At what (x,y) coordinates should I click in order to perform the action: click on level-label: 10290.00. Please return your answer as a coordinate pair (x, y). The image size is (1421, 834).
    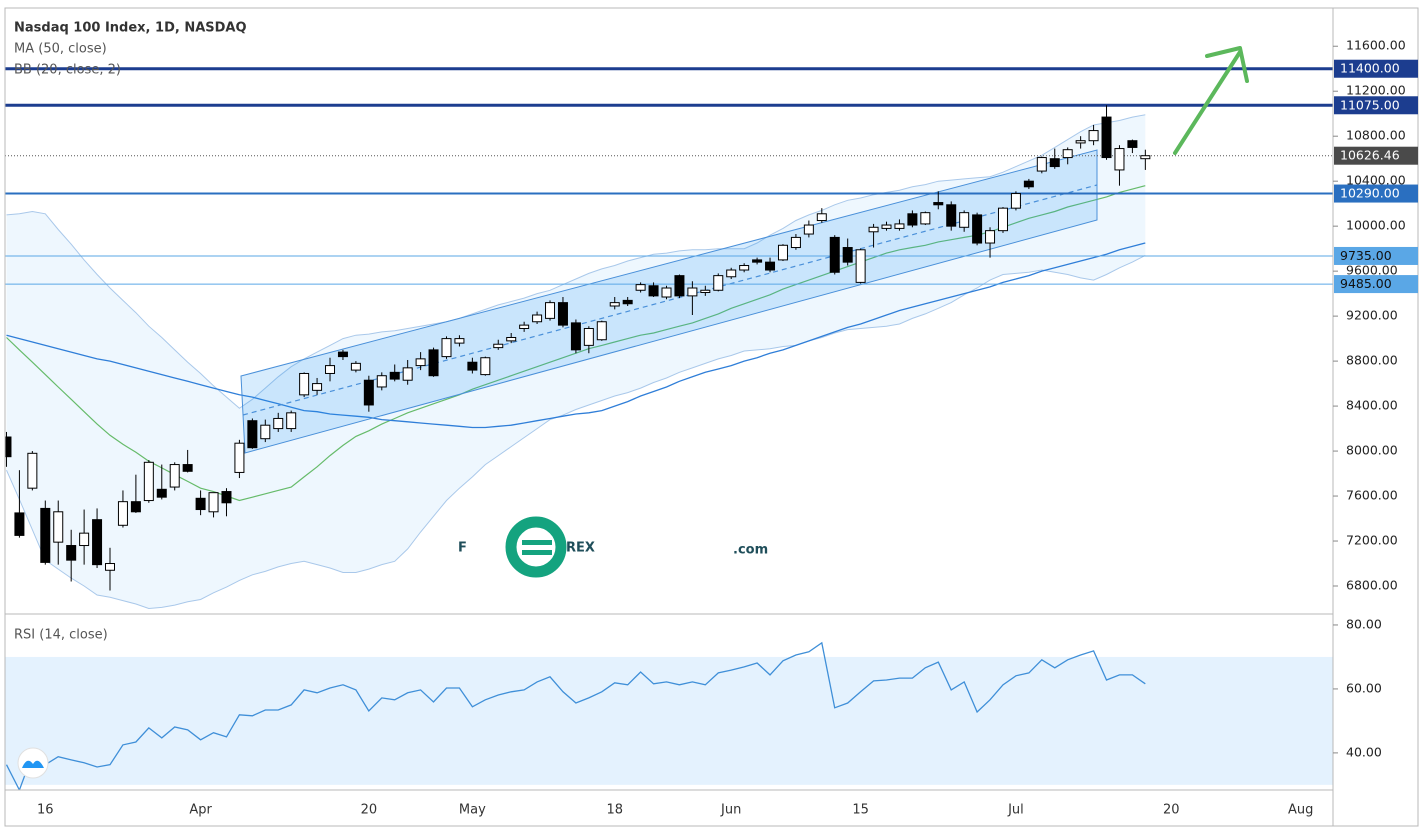
    Looking at the image, I should click on (1370, 193).